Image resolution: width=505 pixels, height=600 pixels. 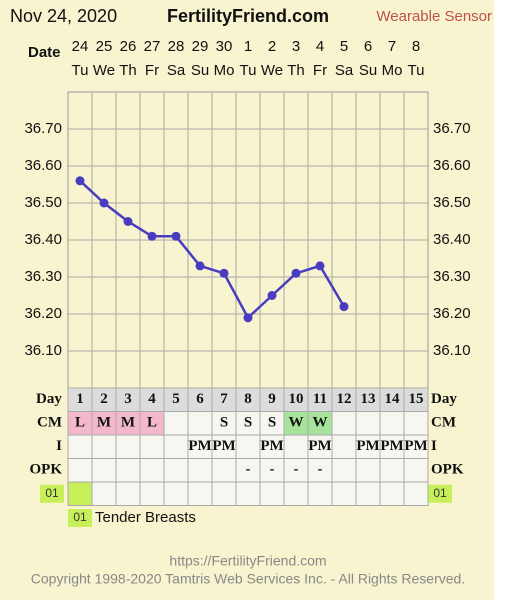 I want to click on date-label: 27, so click(x=152, y=46).